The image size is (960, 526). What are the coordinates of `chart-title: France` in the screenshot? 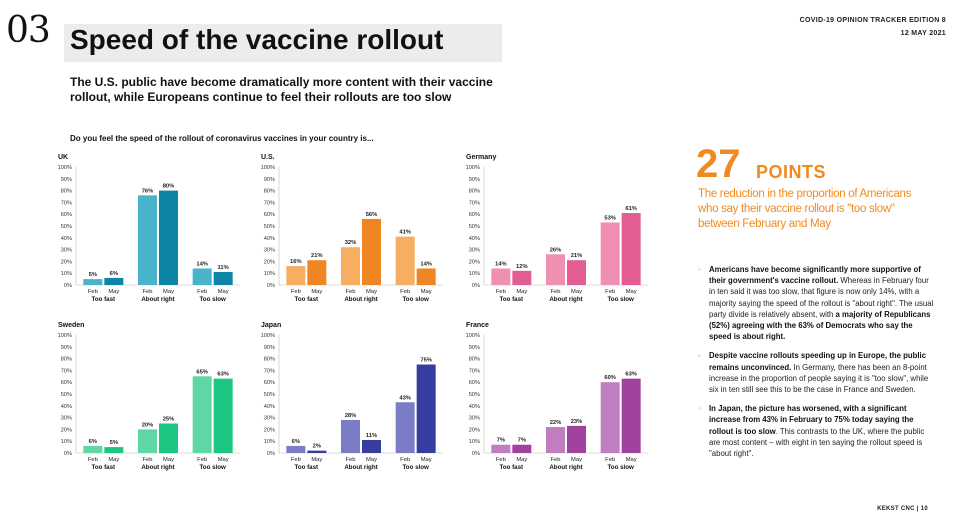 It's located at (477, 325).